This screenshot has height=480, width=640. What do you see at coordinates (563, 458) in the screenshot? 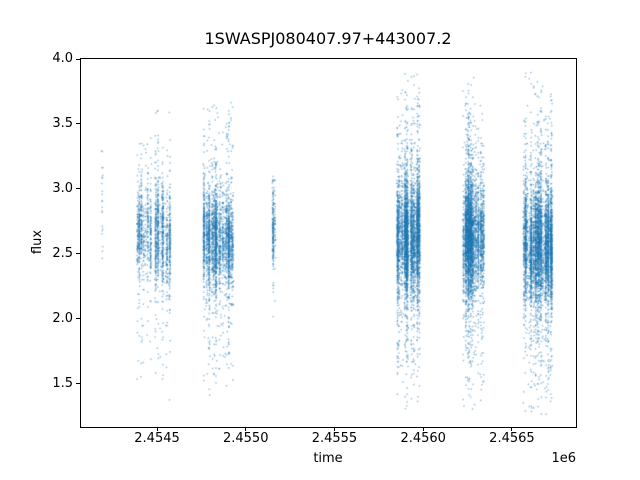
I see `x-axis-offset-label: 1e6` at bounding box center [563, 458].